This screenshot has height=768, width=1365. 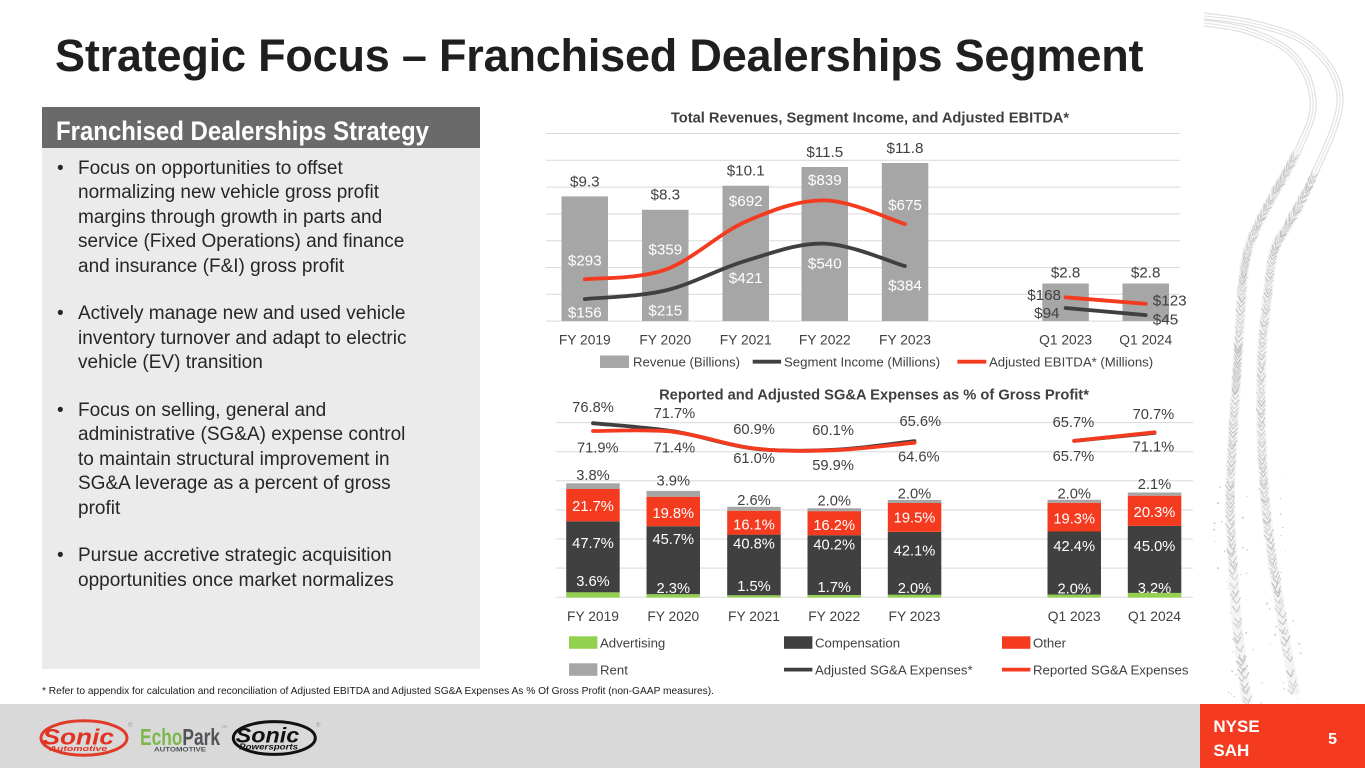 What do you see at coordinates (673, 540) in the screenshot?
I see `svg-text: 45.7%` at bounding box center [673, 540].